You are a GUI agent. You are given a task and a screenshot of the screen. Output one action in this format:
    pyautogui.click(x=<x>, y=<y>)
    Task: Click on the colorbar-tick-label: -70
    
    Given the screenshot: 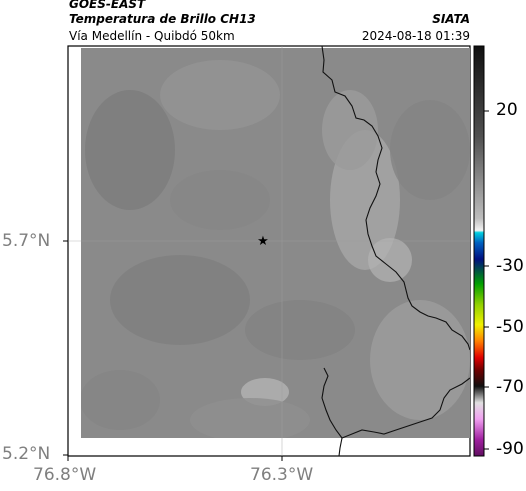 What is the action you would take?
    pyautogui.click(x=510, y=387)
    